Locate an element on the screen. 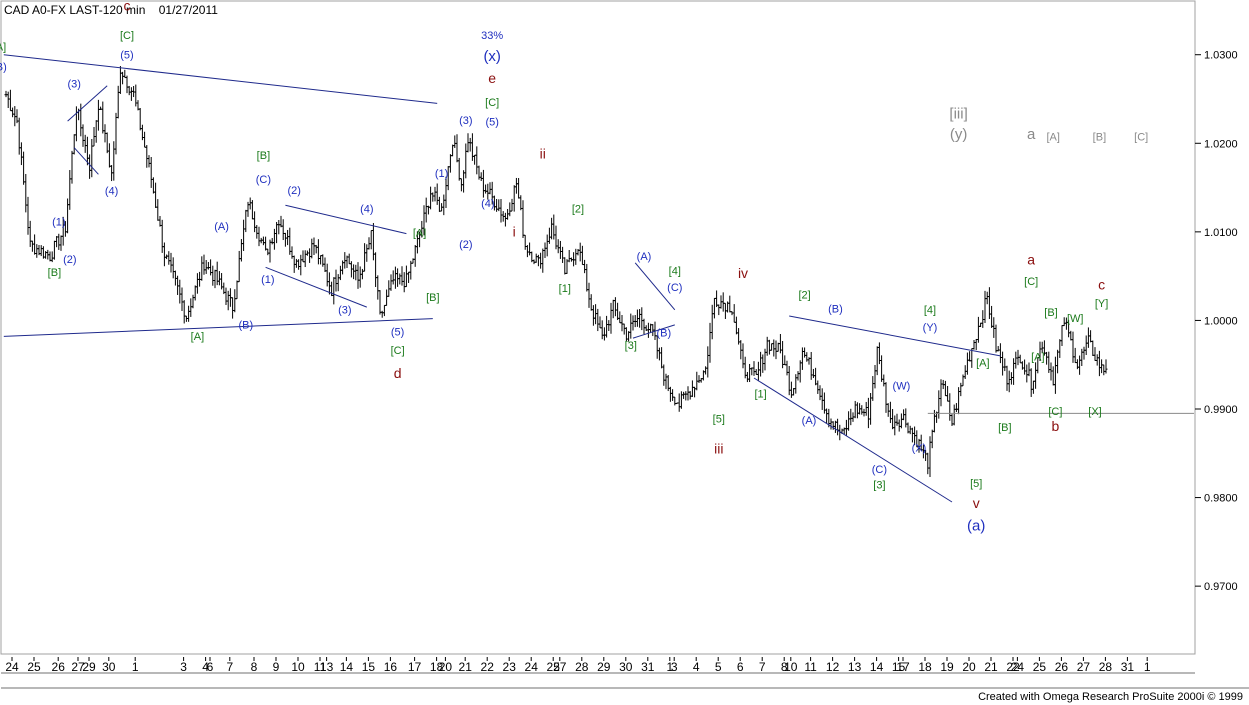 Image resolution: width=1249 pixels, height=705 pixels. wave-label: c is located at coordinates (1101, 284).